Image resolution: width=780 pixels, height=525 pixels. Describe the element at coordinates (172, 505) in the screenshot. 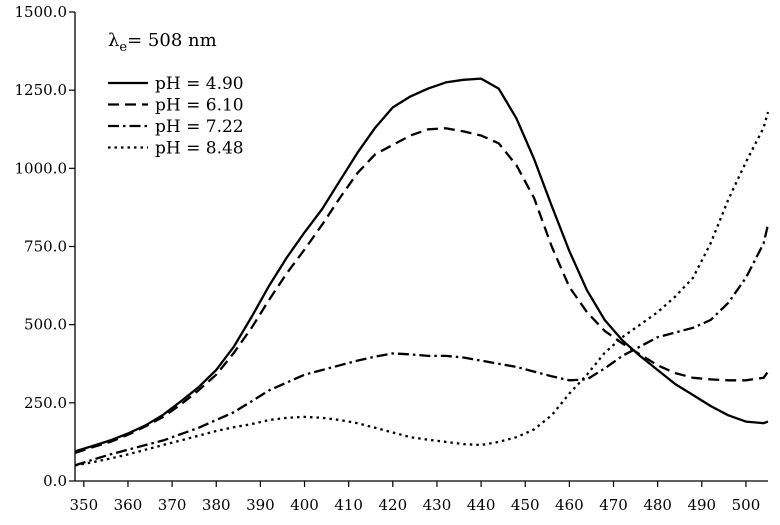

I see `x-tick-label: 370` at that location.